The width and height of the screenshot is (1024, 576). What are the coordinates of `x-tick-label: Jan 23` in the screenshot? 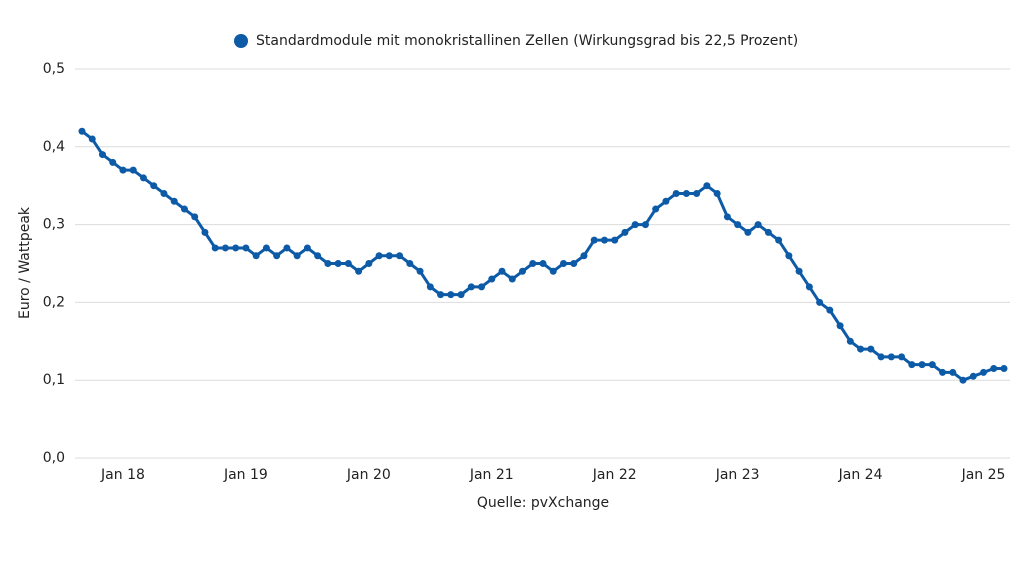 It's located at (737, 475).